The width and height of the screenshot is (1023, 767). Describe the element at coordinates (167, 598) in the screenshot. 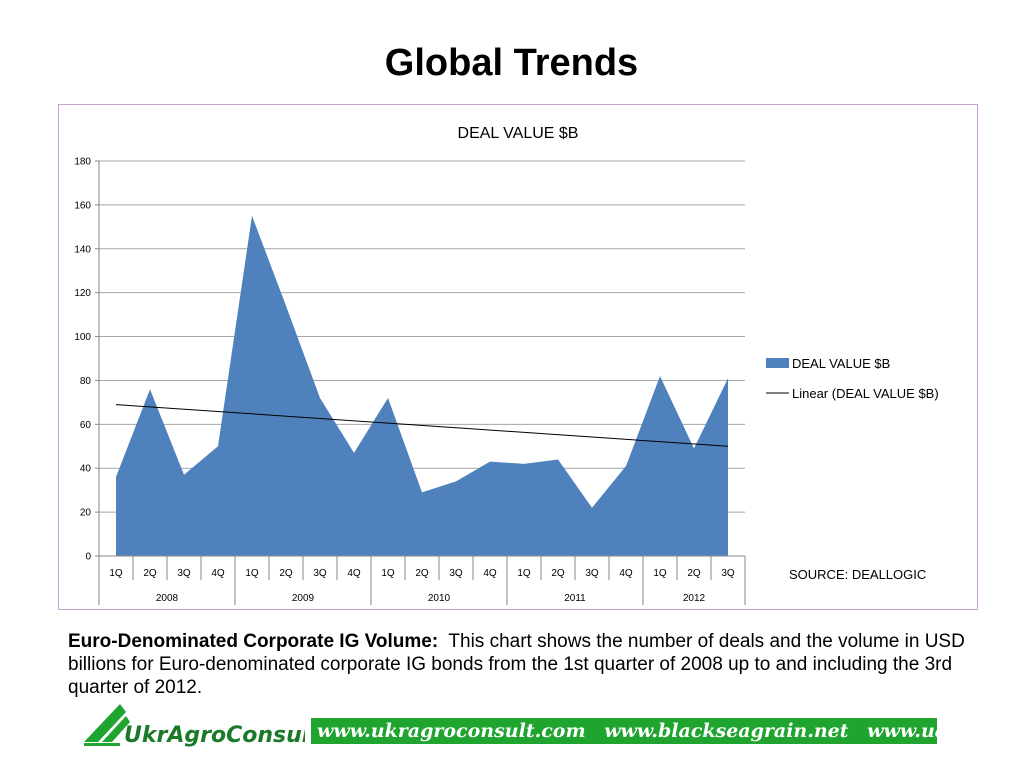

I see `year-group-label-2008: 2008` at that location.